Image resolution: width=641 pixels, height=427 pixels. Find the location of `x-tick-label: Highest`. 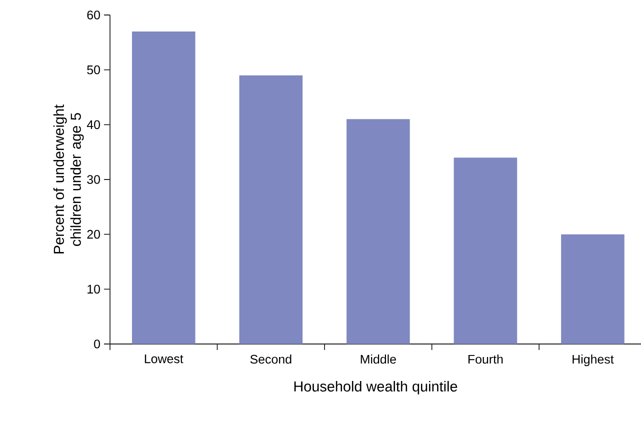

x-tick-label: Highest is located at coordinates (593, 360).